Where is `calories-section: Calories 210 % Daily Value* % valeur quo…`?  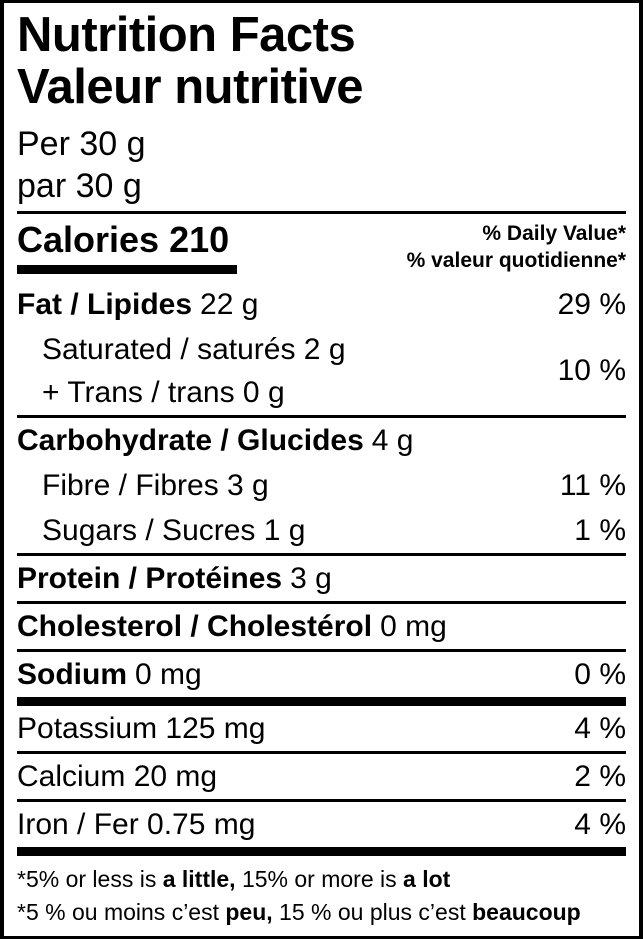
calories-section: Calories 210 % Daily Value* % valeur quo… is located at coordinates (321, 248).